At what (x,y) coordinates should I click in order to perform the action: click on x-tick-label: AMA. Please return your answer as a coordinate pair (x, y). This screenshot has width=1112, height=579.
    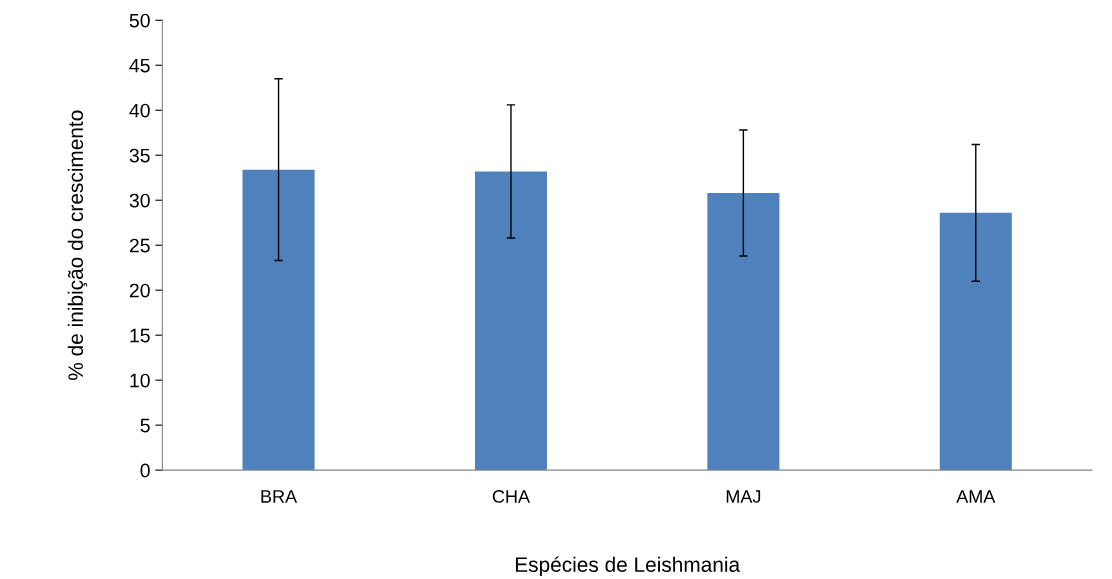
    Looking at the image, I should click on (976, 496).